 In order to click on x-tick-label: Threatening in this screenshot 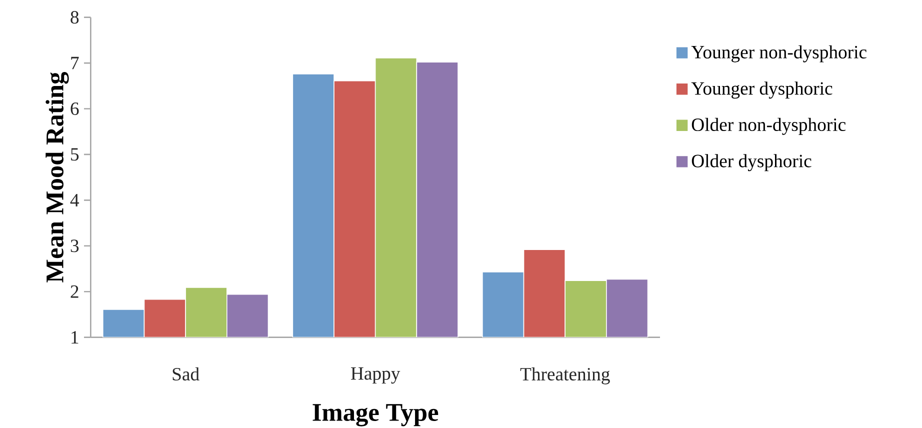, I will do `click(565, 375)`.